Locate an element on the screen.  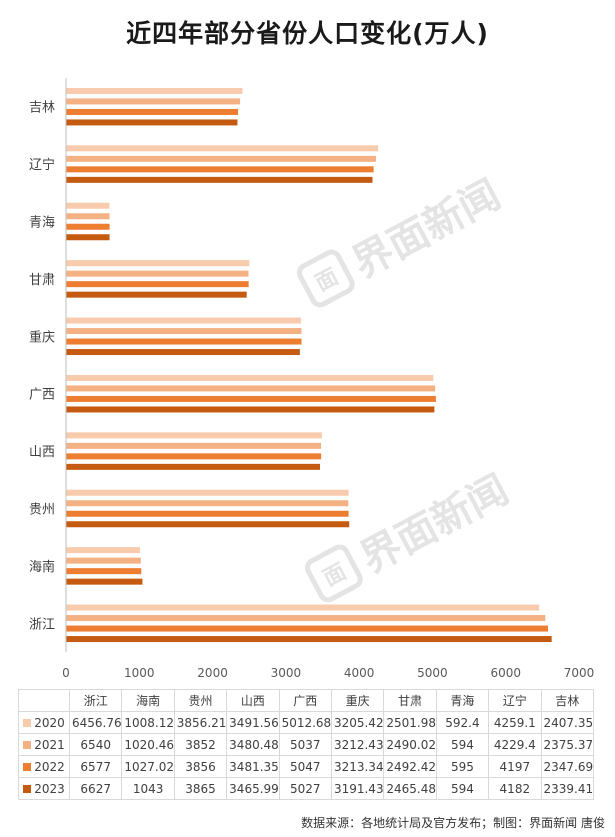
bar-吉林-2023 is located at coordinates (152, 122).